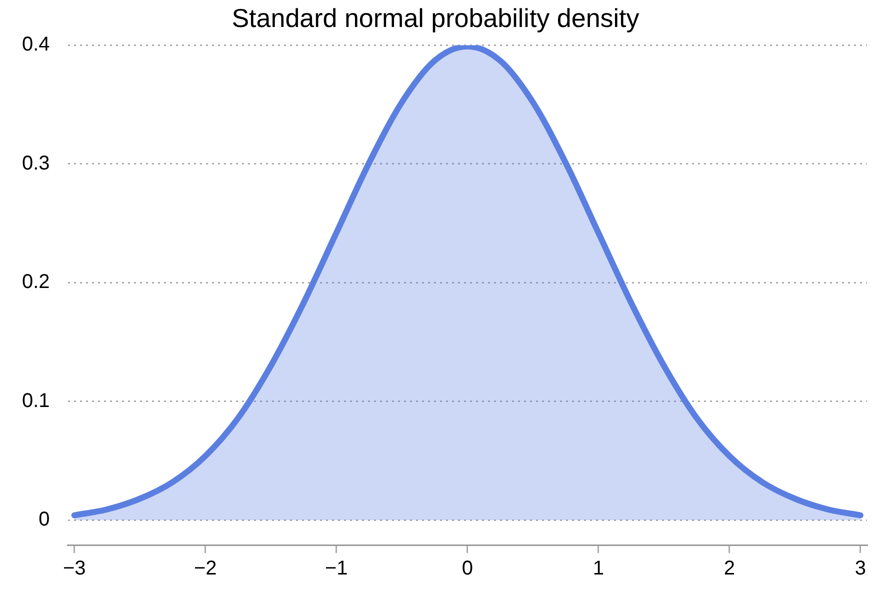  What do you see at coordinates (598, 569) in the screenshot?
I see `x-tick-label: 1` at bounding box center [598, 569].